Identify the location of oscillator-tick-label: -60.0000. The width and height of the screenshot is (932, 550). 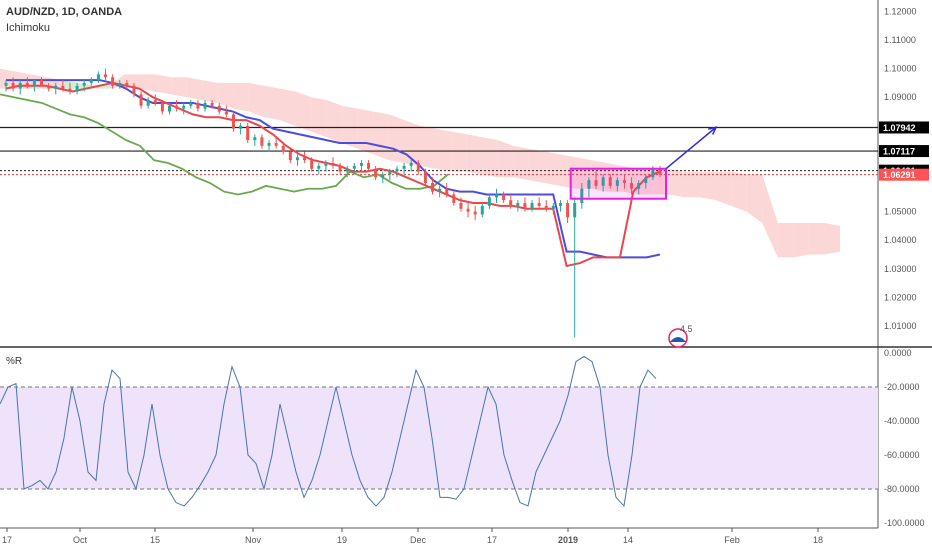
(902, 455).